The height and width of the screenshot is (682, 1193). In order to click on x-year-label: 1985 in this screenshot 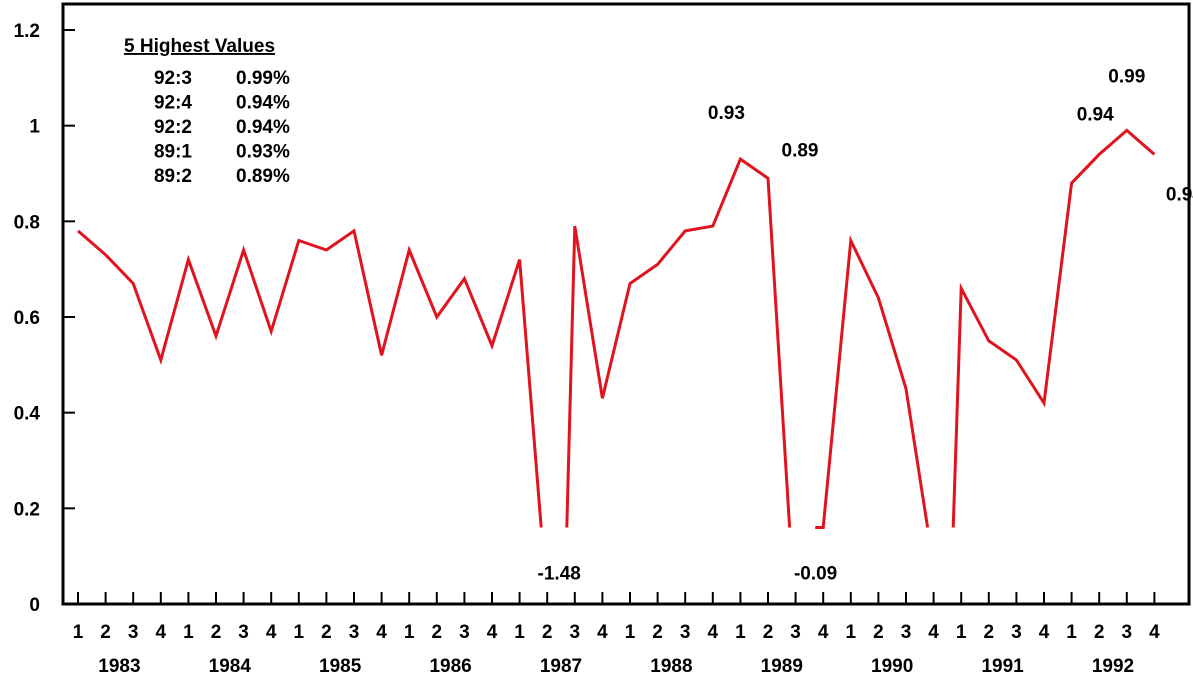, I will do `click(340, 666)`.